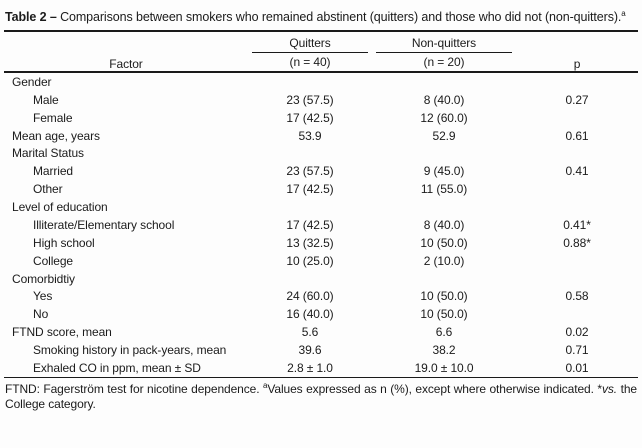  Describe the element at coordinates (48, 153) in the screenshot. I see `factor-cell: Marital Status` at that location.